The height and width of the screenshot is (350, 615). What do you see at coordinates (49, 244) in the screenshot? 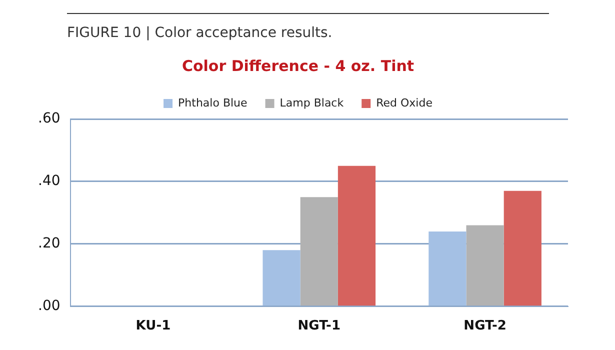
I see `y-tick-label: .20` at bounding box center [49, 244].